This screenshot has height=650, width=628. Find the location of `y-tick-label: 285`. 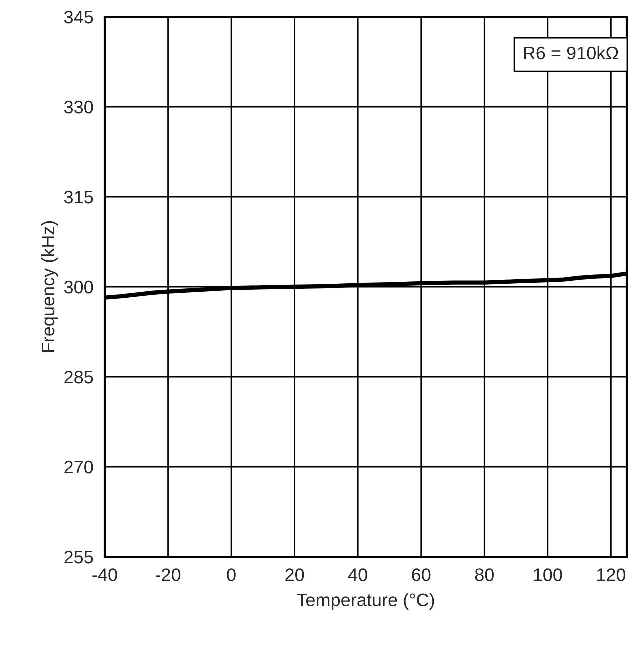

y-tick-label: 285 is located at coordinates (79, 377).